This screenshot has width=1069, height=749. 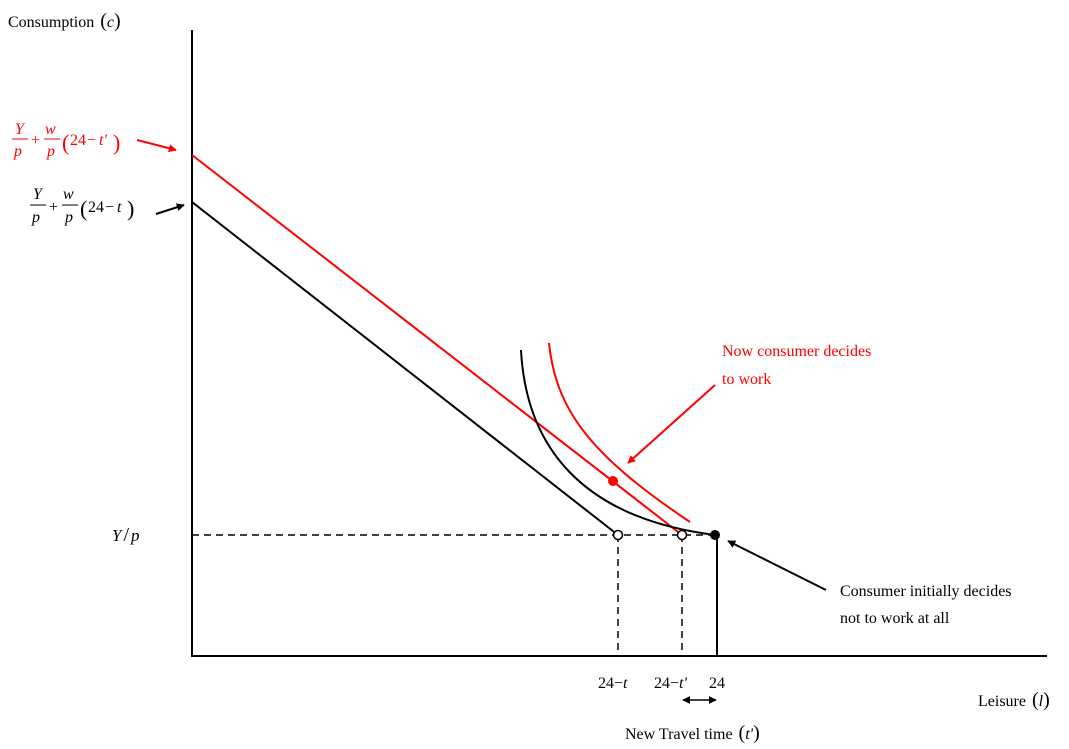 I want to click on new-choice-annotation-line2: to work, so click(x=746, y=379).